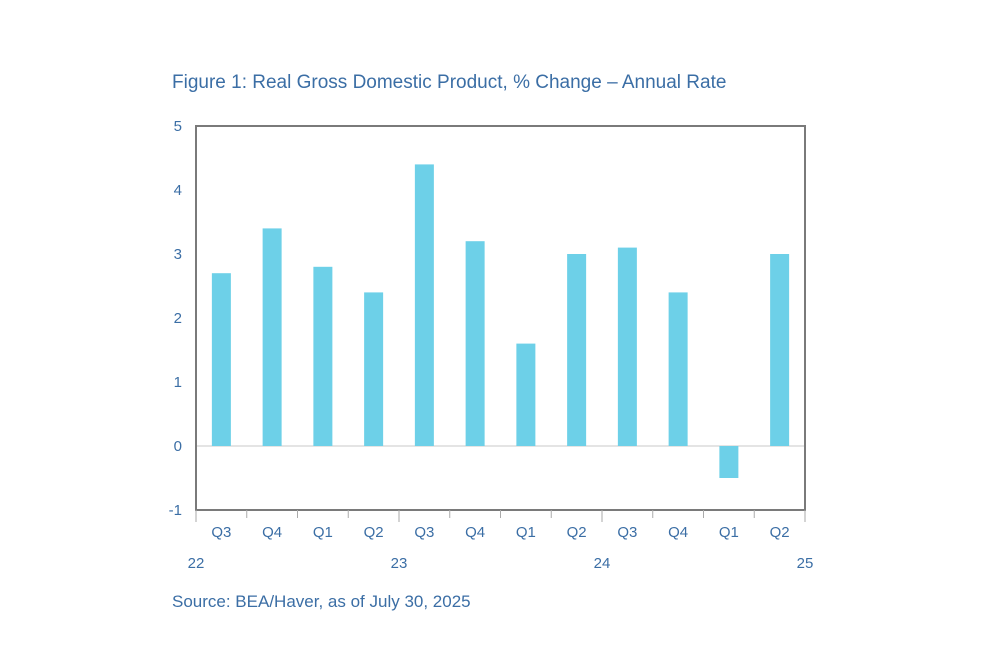 The height and width of the screenshot is (667, 1000). I want to click on y-tick-label: 3, so click(178, 254).